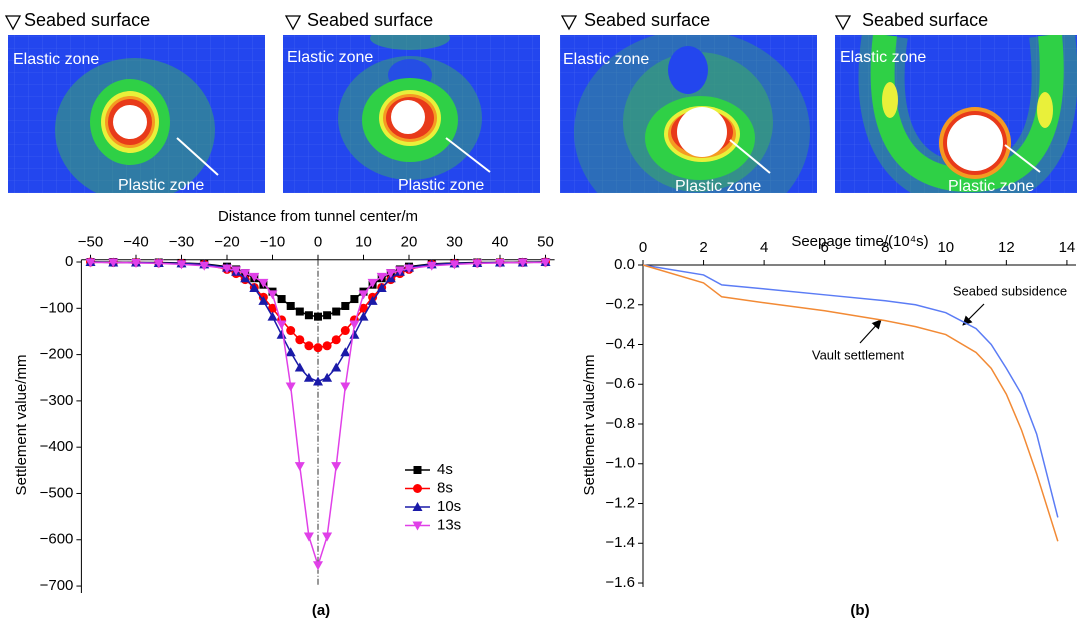 The height and width of the screenshot is (626, 1083). Describe the element at coordinates (885, 247) in the screenshot. I see `x-tick-label: 8` at that location.